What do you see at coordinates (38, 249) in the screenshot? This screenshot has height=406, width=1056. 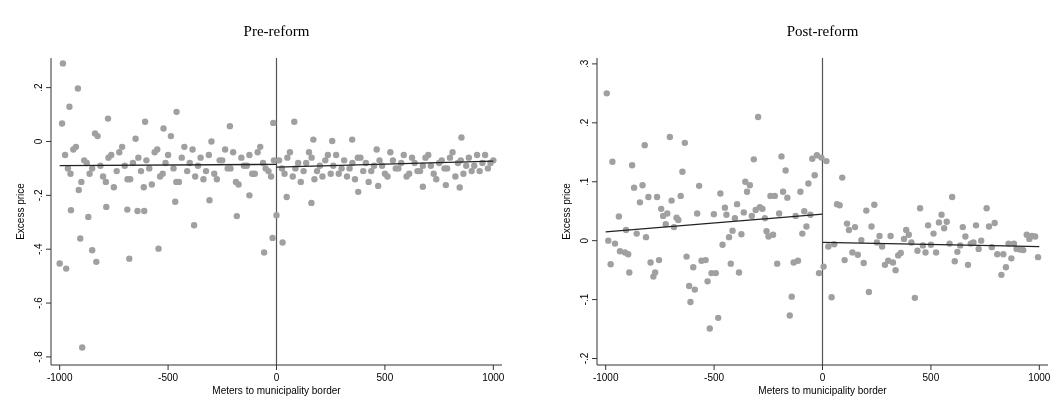 I see `y-tick-label: -.4` at bounding box center [38, 249].